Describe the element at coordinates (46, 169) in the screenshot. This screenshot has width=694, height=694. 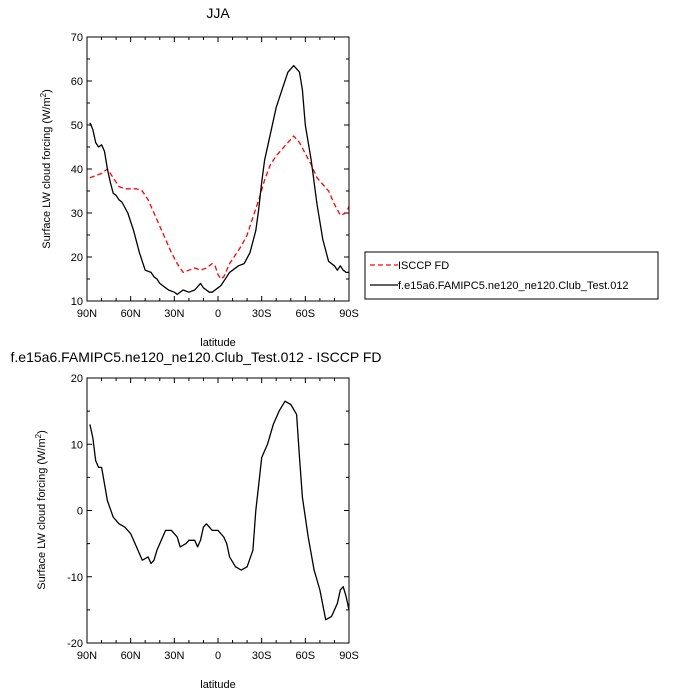
I see `chart-top-ylabel: Surface LW cloud forcing (W/m2)` at that location.